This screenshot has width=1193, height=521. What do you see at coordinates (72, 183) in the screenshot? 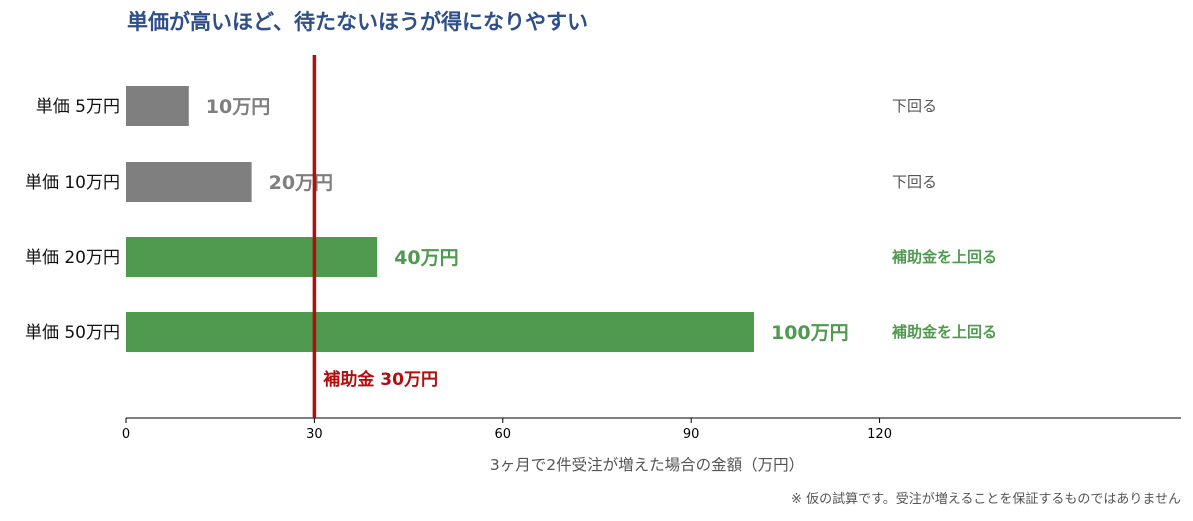
I see `category-label: 単価 10万円` at bounding box center [72, 183].